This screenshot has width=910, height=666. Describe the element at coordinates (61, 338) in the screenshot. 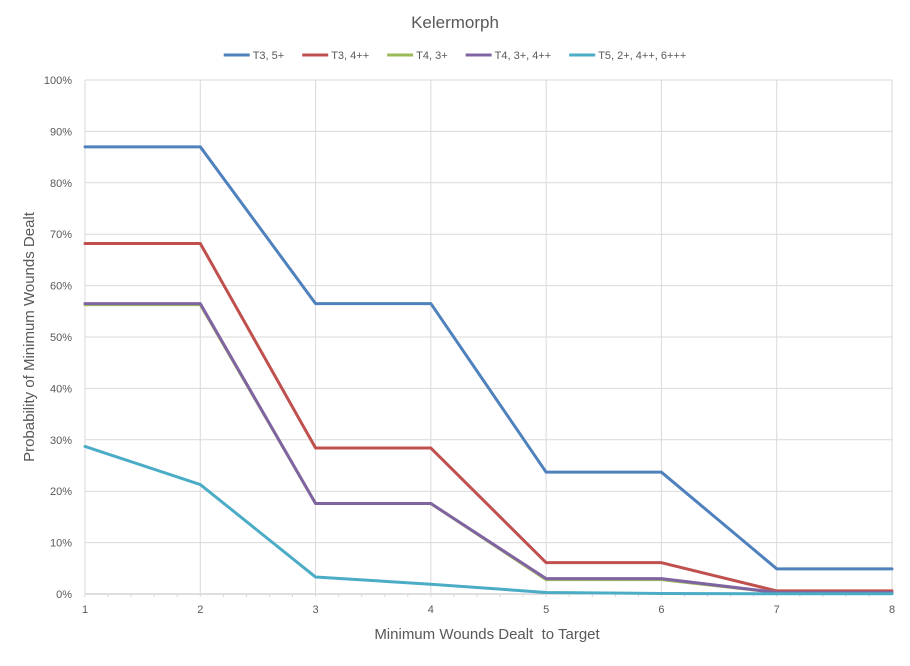

I see `y-tick-label: 50%` at that location.